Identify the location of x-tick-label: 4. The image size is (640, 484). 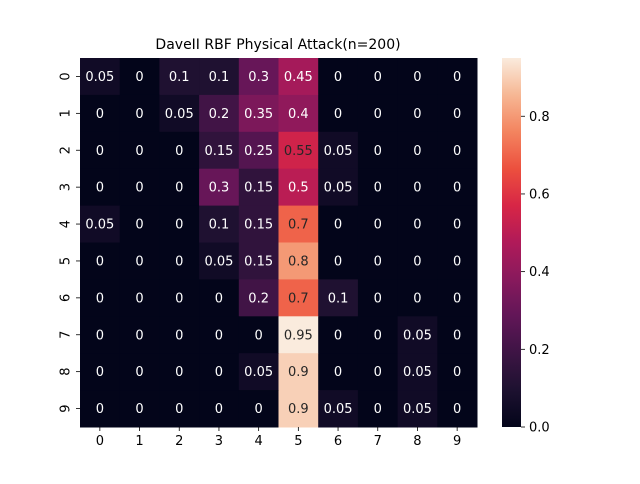
(259, 441).